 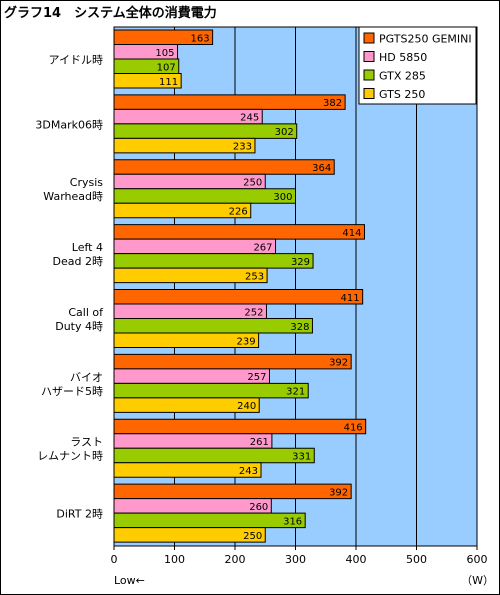 What do you see at coordinates (72, 384) in the screenshot?
I see `category-label: バイオハザード5時` at bounding box center [72, 384].